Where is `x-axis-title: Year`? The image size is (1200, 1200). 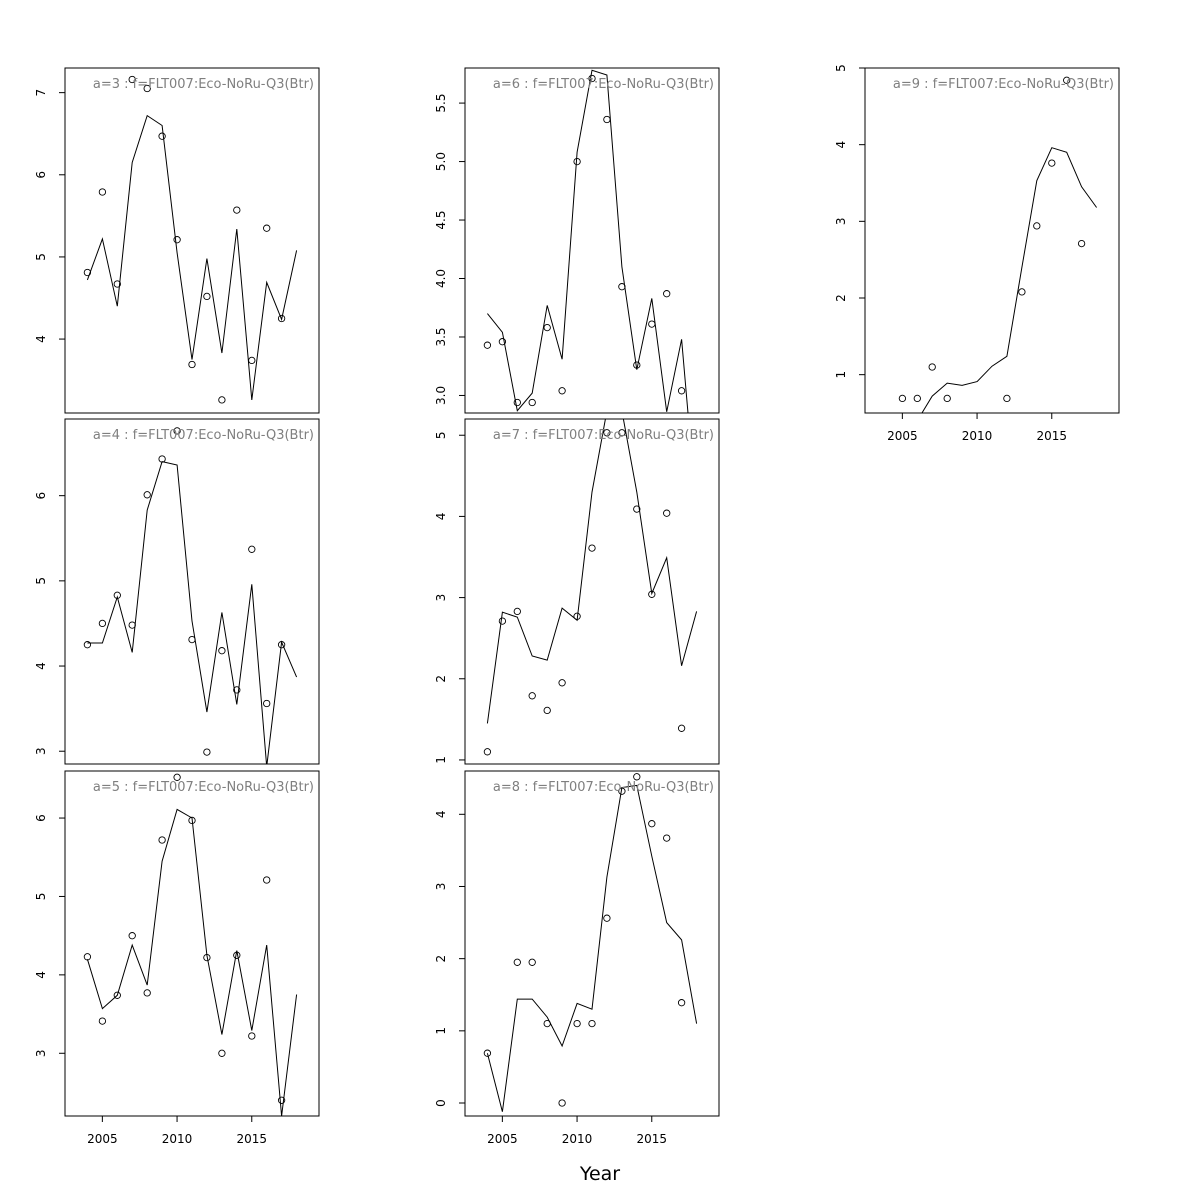
x-axis-title: Year is located at coordinates (599, 1174).